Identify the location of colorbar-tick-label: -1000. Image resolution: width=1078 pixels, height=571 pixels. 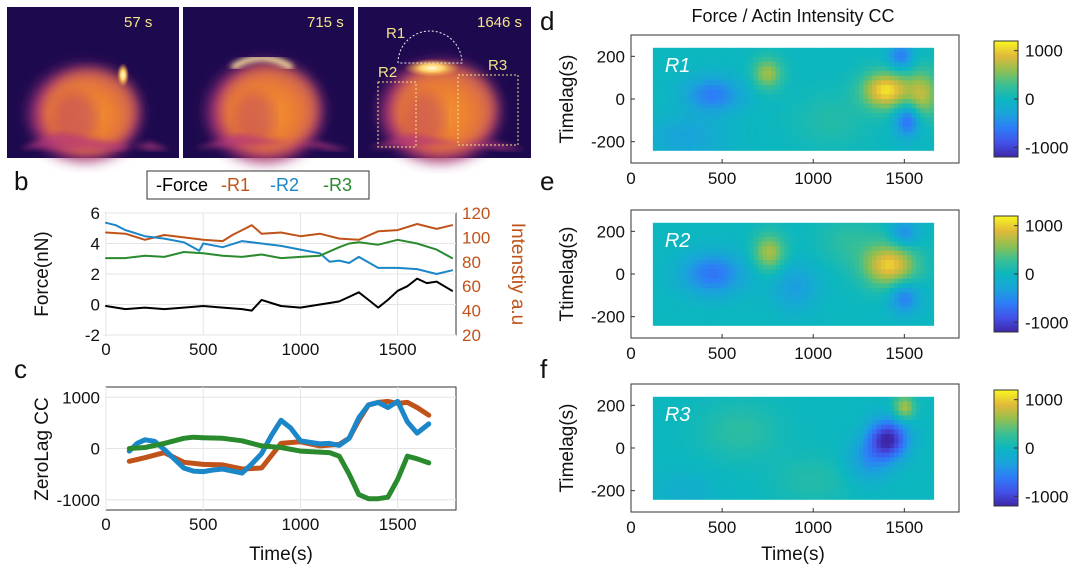
(1046, 322).